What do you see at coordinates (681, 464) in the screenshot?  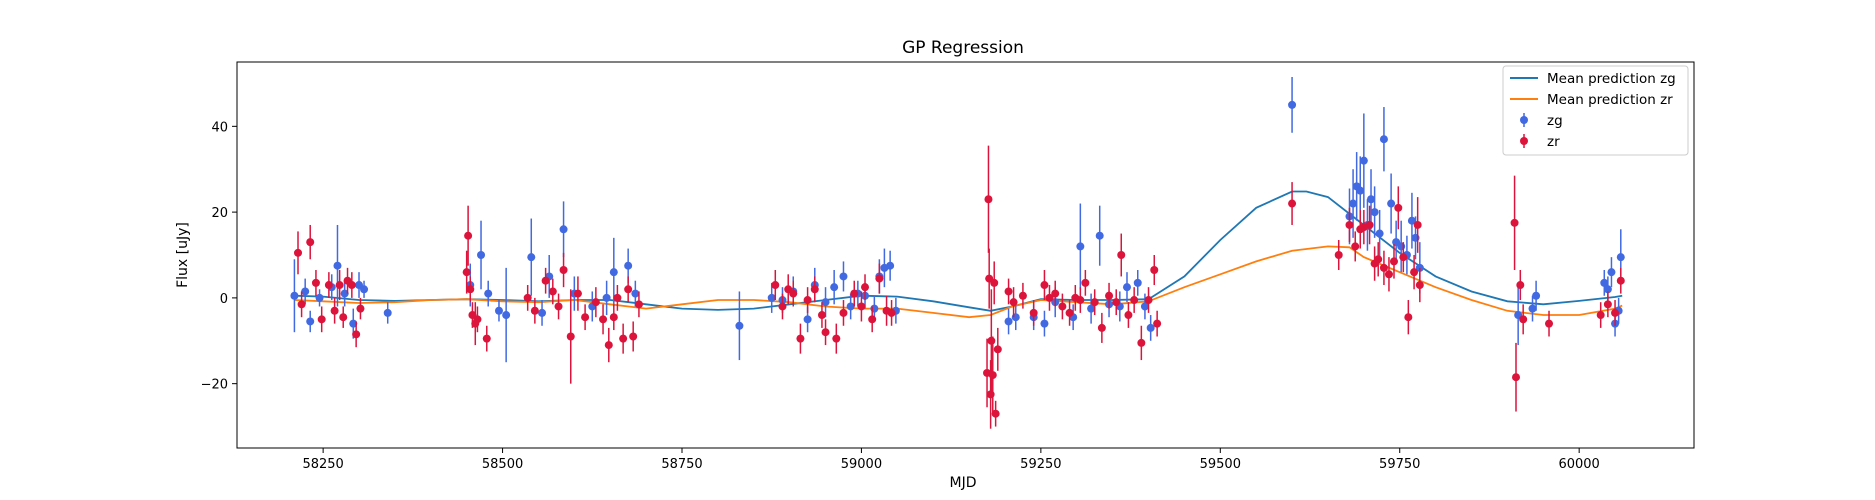 I see `x-tick-label: 58750` at bounding box center [681, 464].